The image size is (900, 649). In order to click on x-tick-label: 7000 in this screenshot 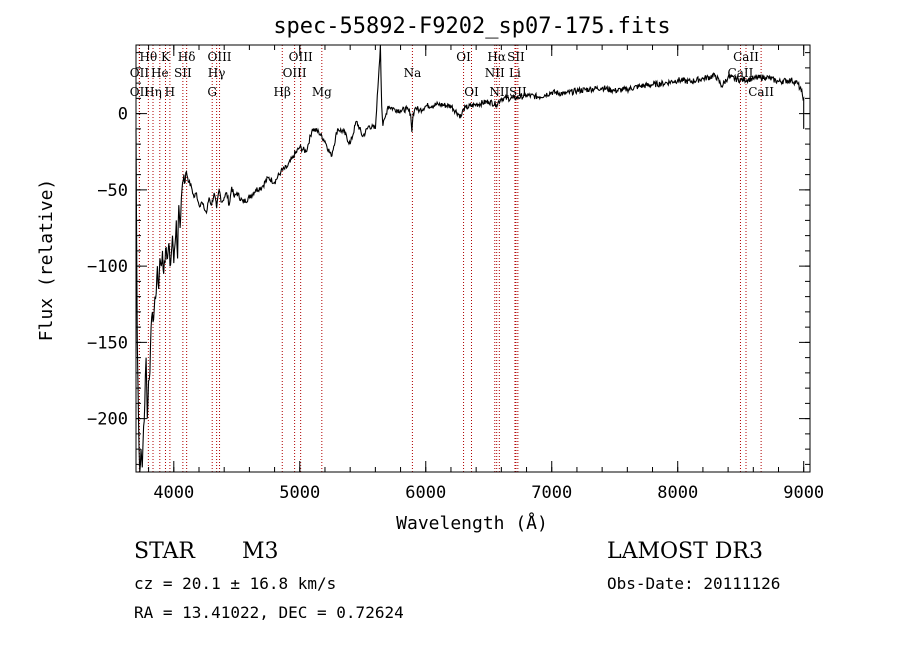, I will do `click(551, 493)`.